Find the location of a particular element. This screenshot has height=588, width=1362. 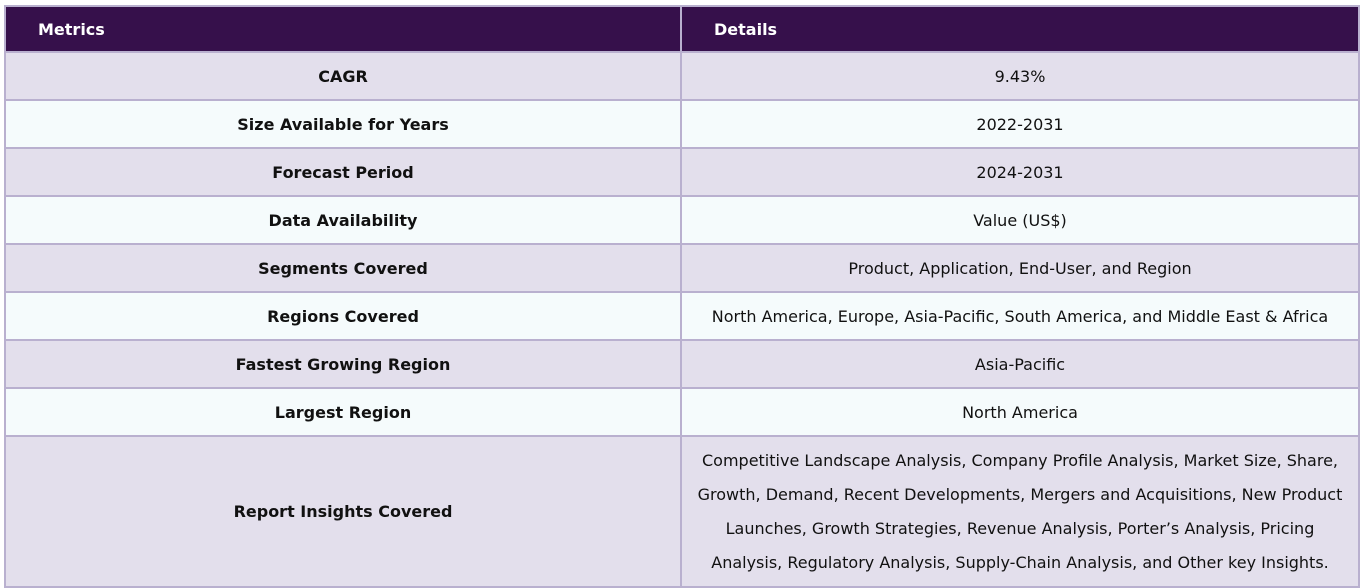

table-header-row: Metrics Details is located at coordinates (682, 29).